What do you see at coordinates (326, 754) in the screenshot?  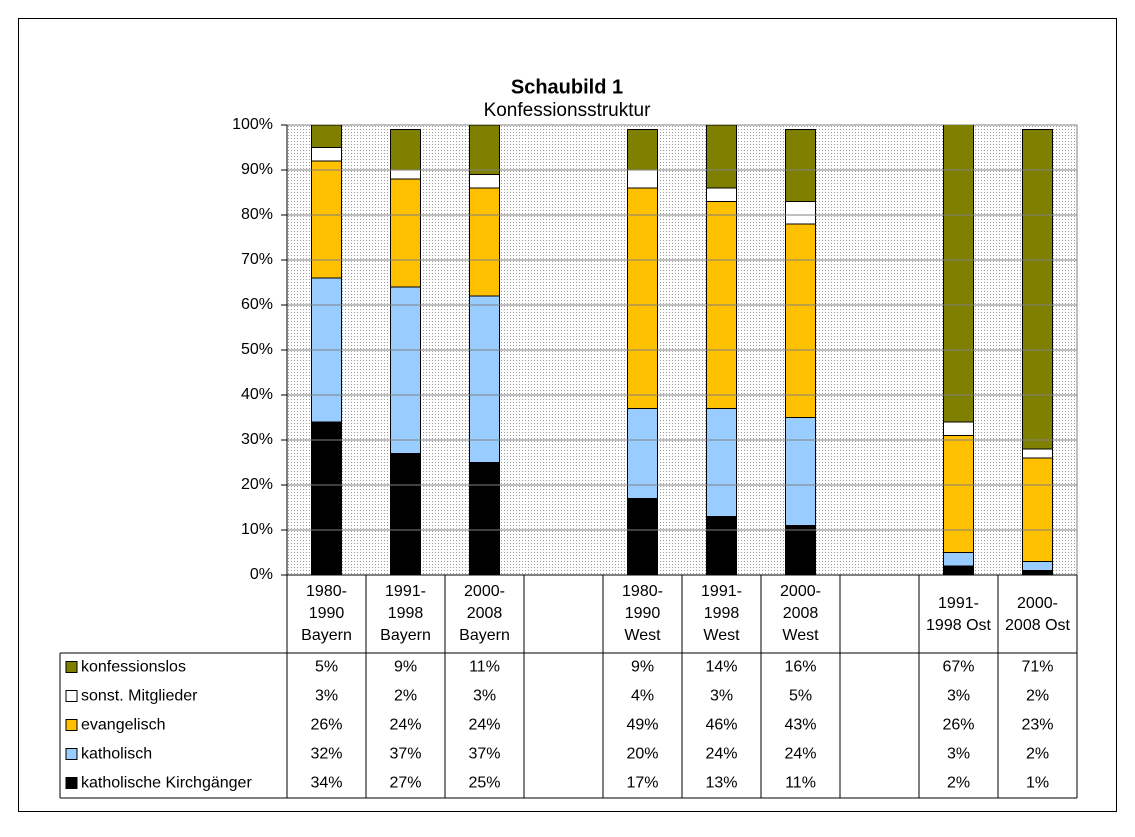 I see `table-value: 32%` at bounding box center [326, 754].